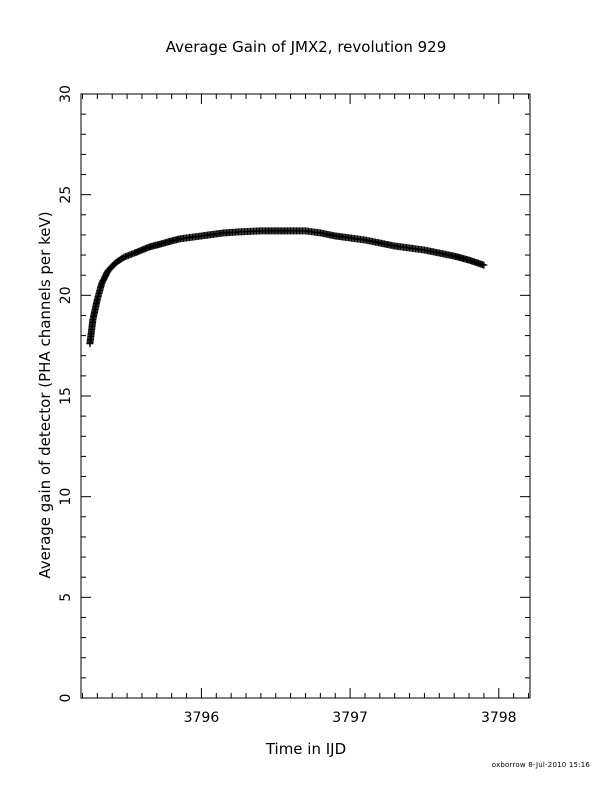 The height and width of the screenshot is (792, 612). Describe the element at coordinates (306, 47) in the screenshot. I see `chart-title: Average Gain of JMX2, revolution 929` at that location.